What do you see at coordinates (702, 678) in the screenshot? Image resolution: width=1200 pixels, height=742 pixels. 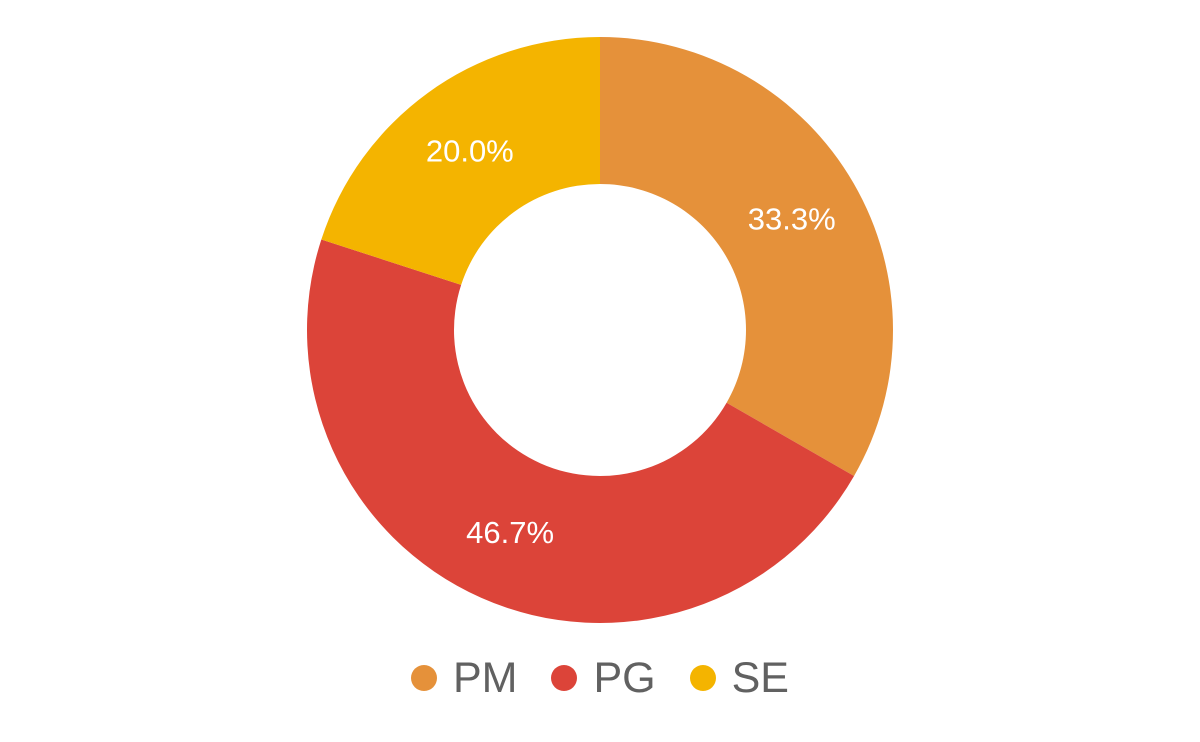 I see `legend-swatch-se` at bounding box center [702, 678].